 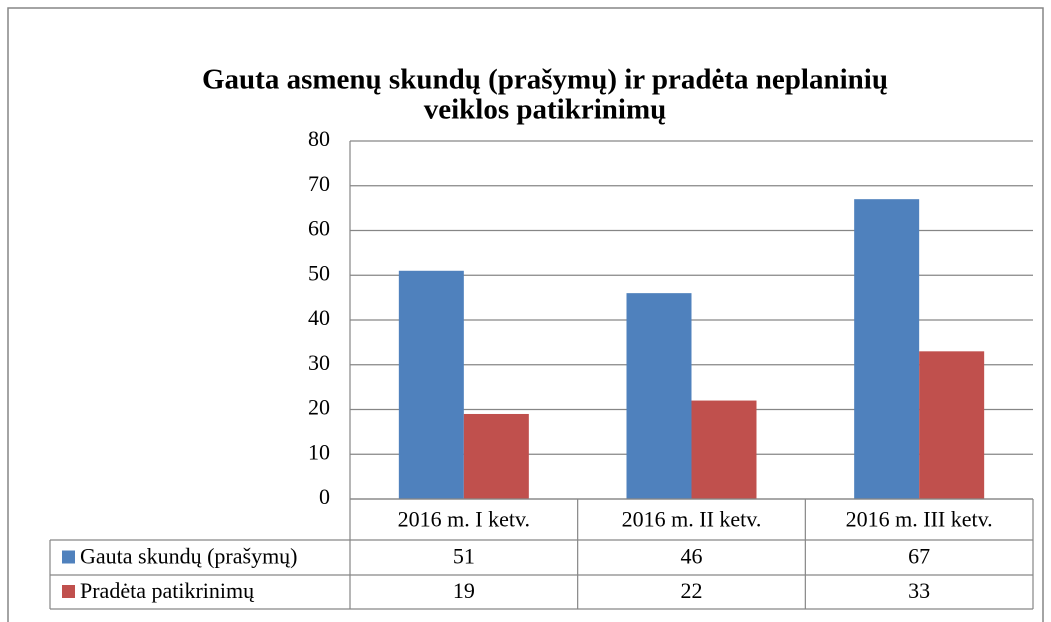 What do you see at coordinates (464, 519) in the screenshot?
I see `x-tick-label: 2016 m. I ketv.` at bounding box center [464, 519].